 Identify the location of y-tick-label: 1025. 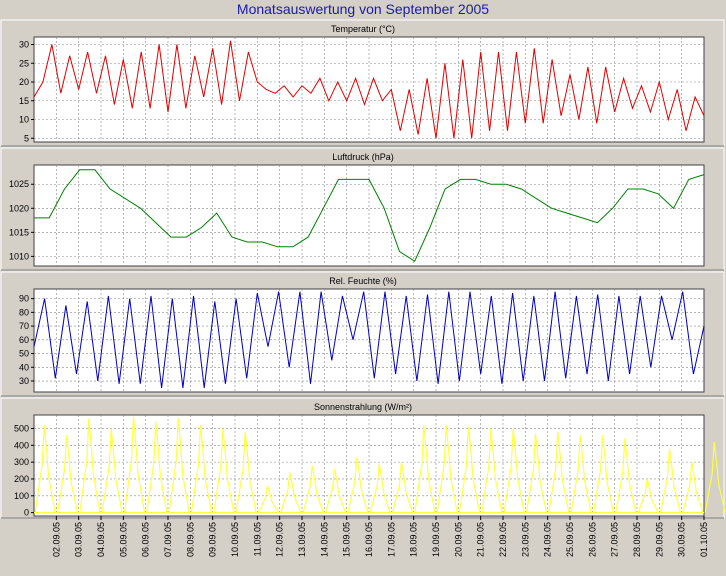
(19, 184).